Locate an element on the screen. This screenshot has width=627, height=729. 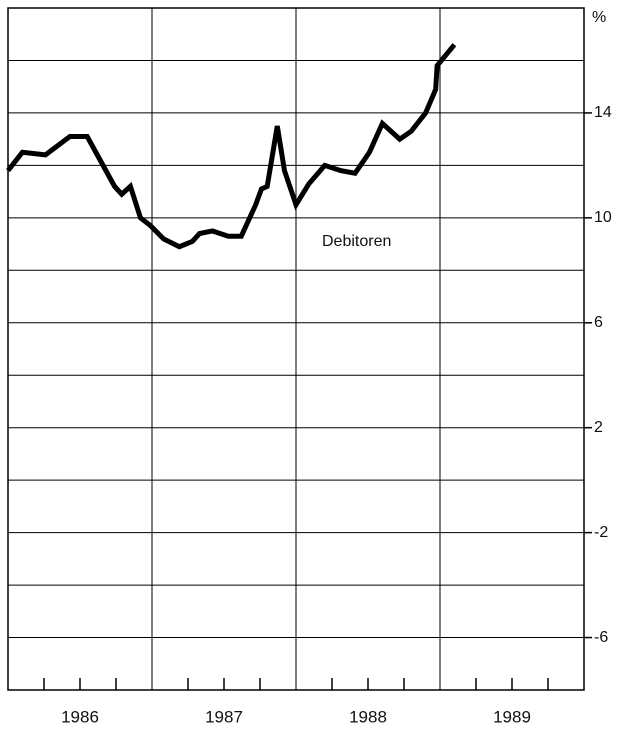
y-tick-label: 14 is located at coordinates (603, 112).